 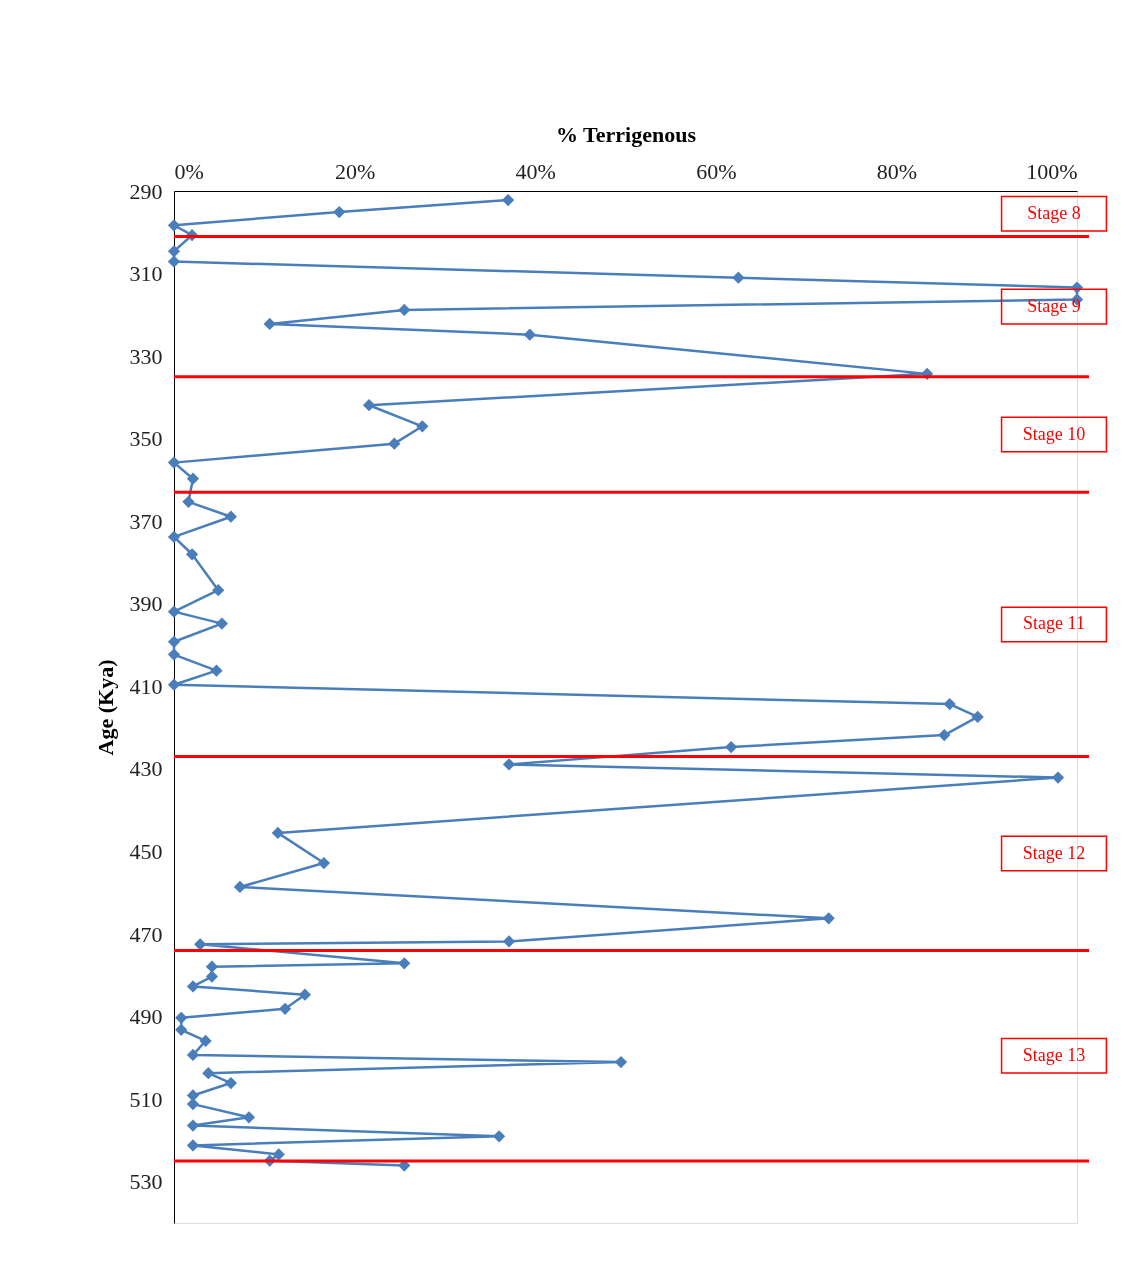 What do you see at coordinates (146, 934) in the screenshot?
I see `y-tick-label: 470` at bounding box center [146, 934].